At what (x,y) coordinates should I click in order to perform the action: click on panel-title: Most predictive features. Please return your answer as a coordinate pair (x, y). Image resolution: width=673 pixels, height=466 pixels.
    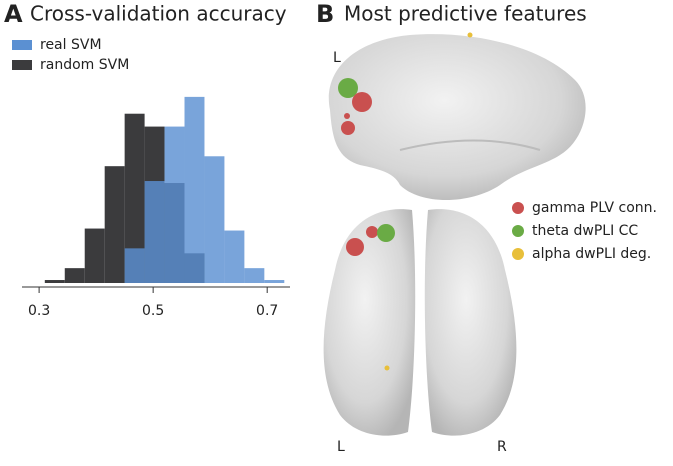
    Looking at the image, I should click on (465, 14).